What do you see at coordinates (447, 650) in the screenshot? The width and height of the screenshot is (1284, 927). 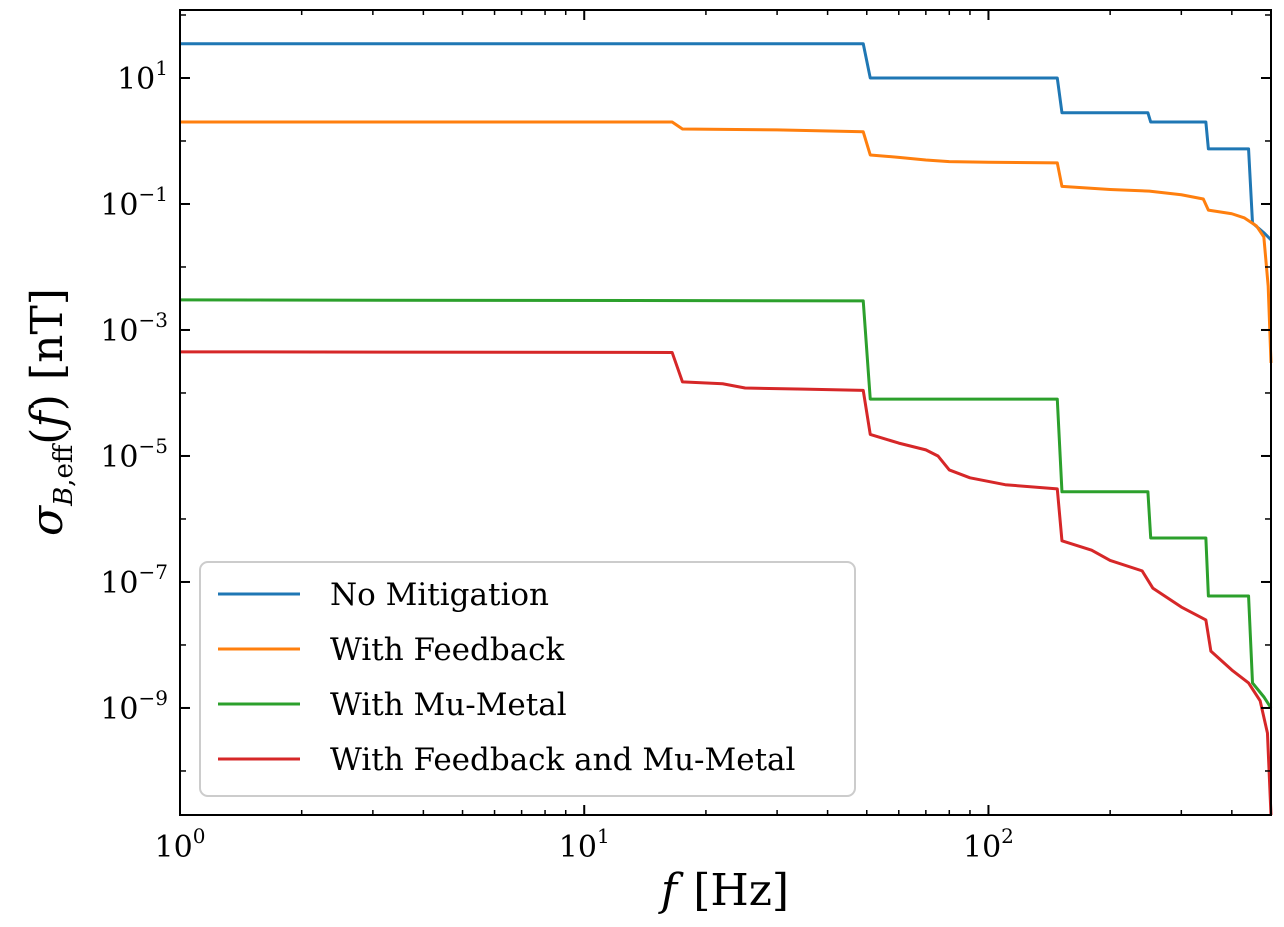 I see `legend-label-1: With Feedback` at bounding box center [447, 650].